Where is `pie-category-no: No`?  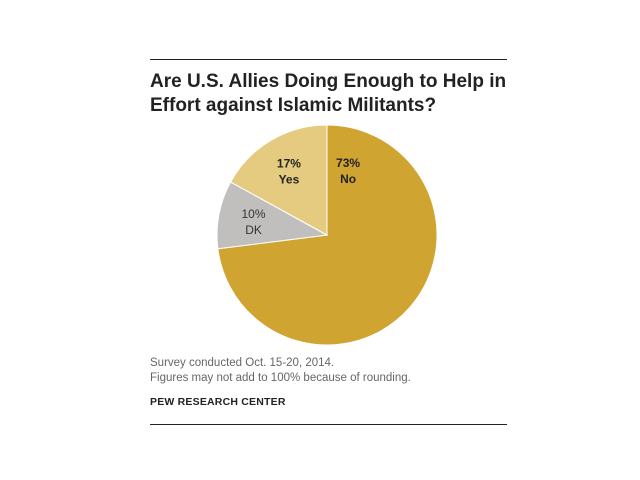 pie-category-no: No is located at coordinates (348, 179).